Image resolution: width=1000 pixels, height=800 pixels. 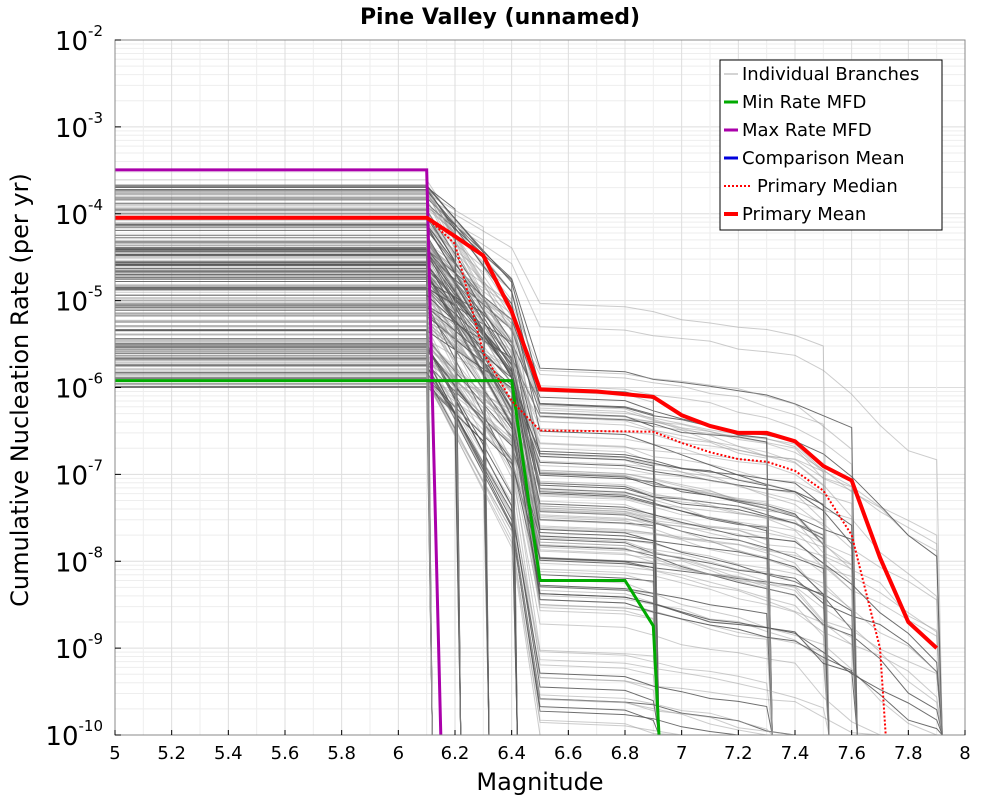 I want to click on y-axis-ticks: 10-210-310-410-510-610-710-810-910-10, so click(x=83, y=387).